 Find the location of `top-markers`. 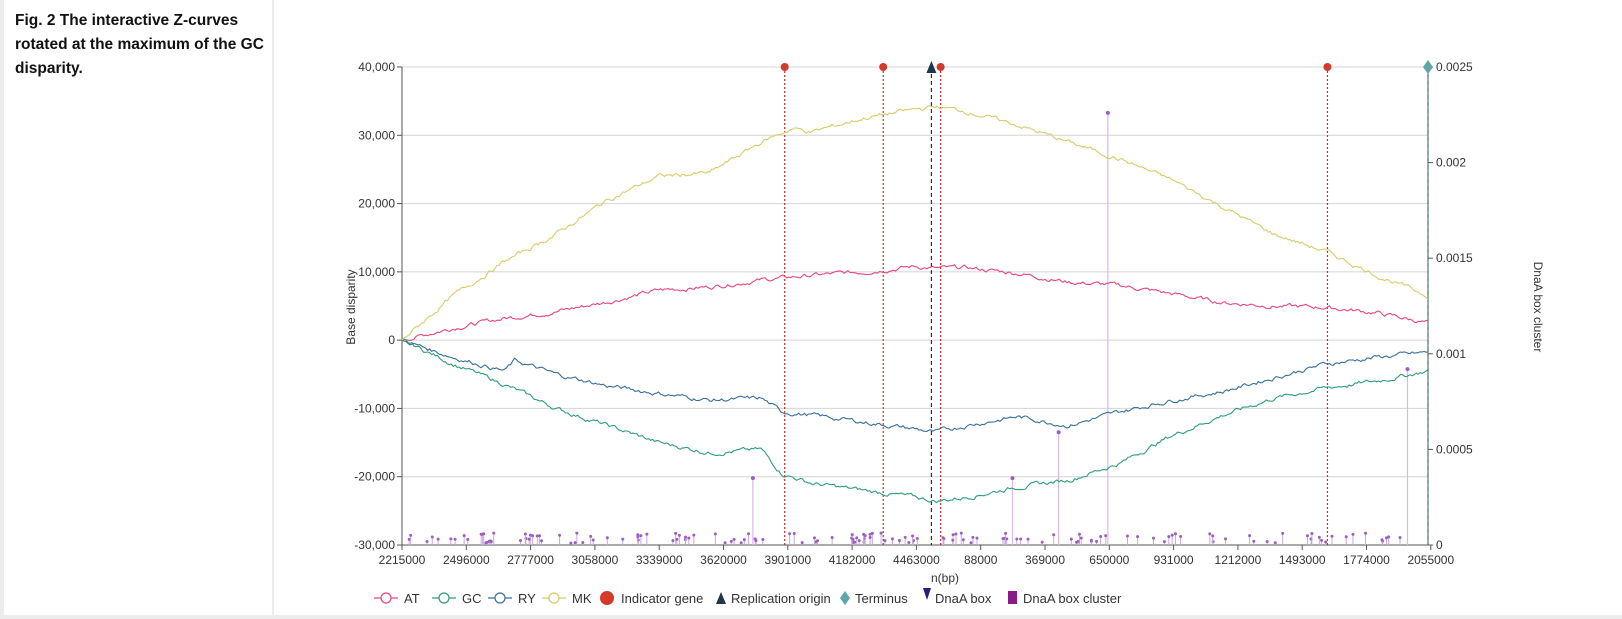

top-markers is located at coordinates (1106, 67).